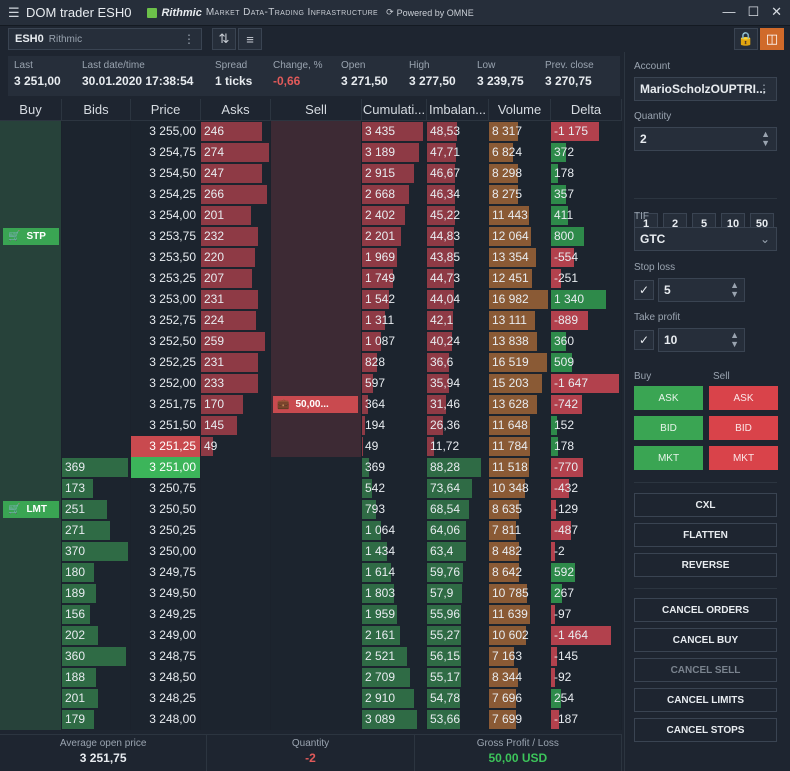  What do you see at coordinates (236, 257) in the screenshot?
I see `ask-cell: 220` at bounding box center [236, 257].